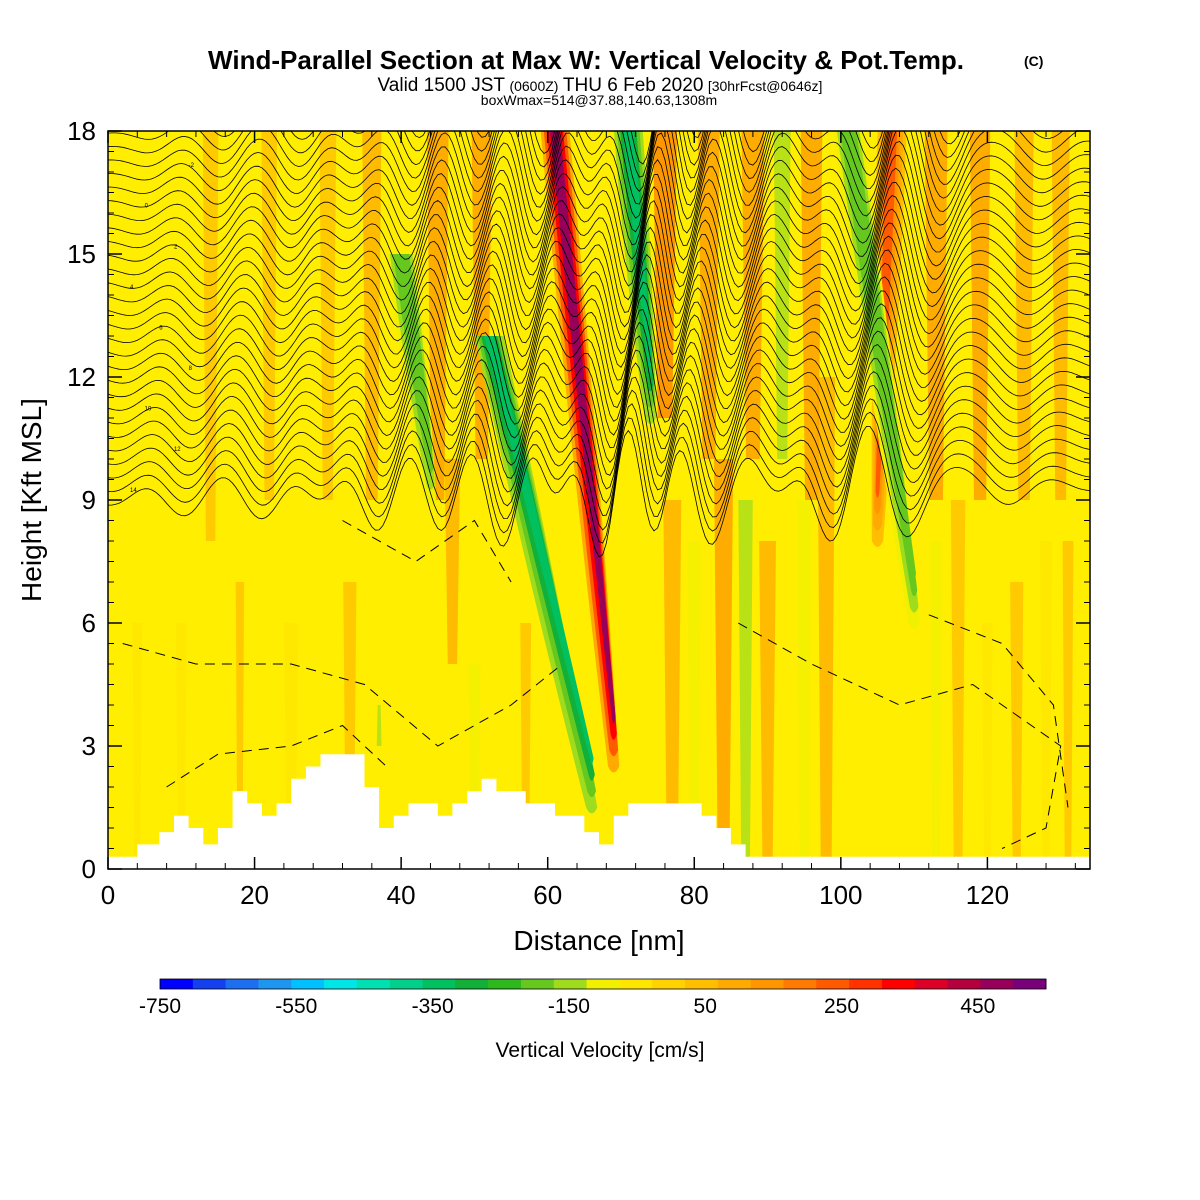 The width and height of the screenshot is (1200, 1200). What do you see at coordinates (108, 895) in the screenshot?
I see `x-tick-label: 0` at bounding box center [108, 895].